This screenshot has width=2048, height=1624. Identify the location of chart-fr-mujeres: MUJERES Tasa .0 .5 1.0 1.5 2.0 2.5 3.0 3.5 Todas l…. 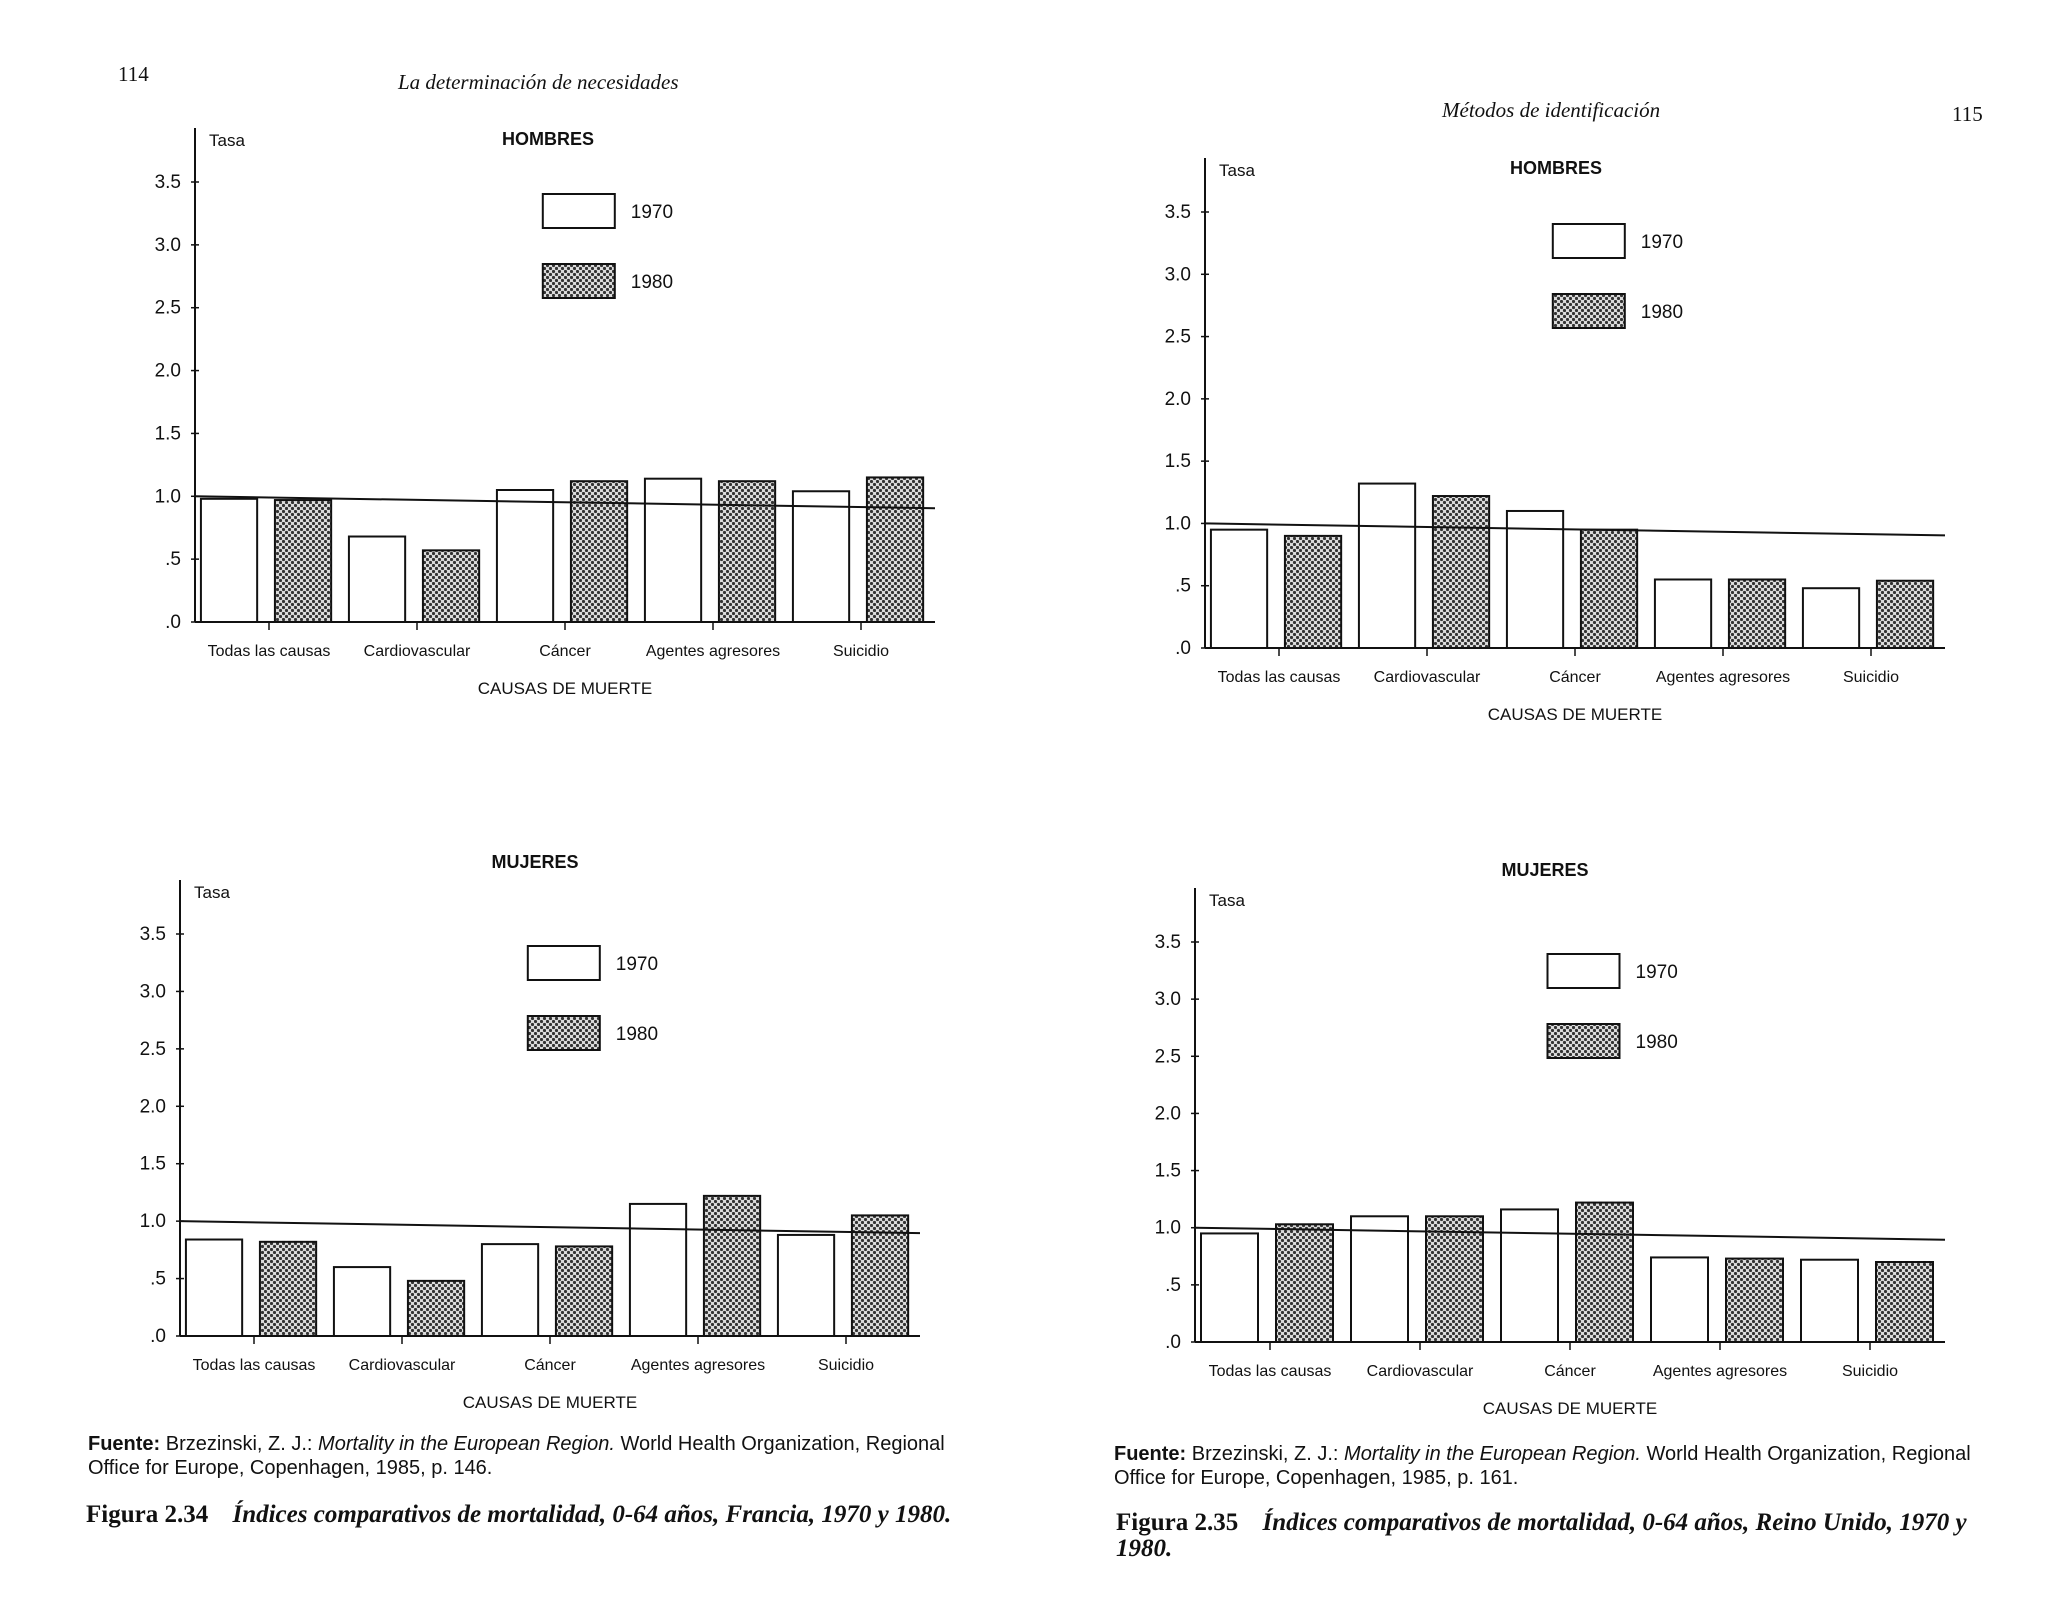
(530, 1132).